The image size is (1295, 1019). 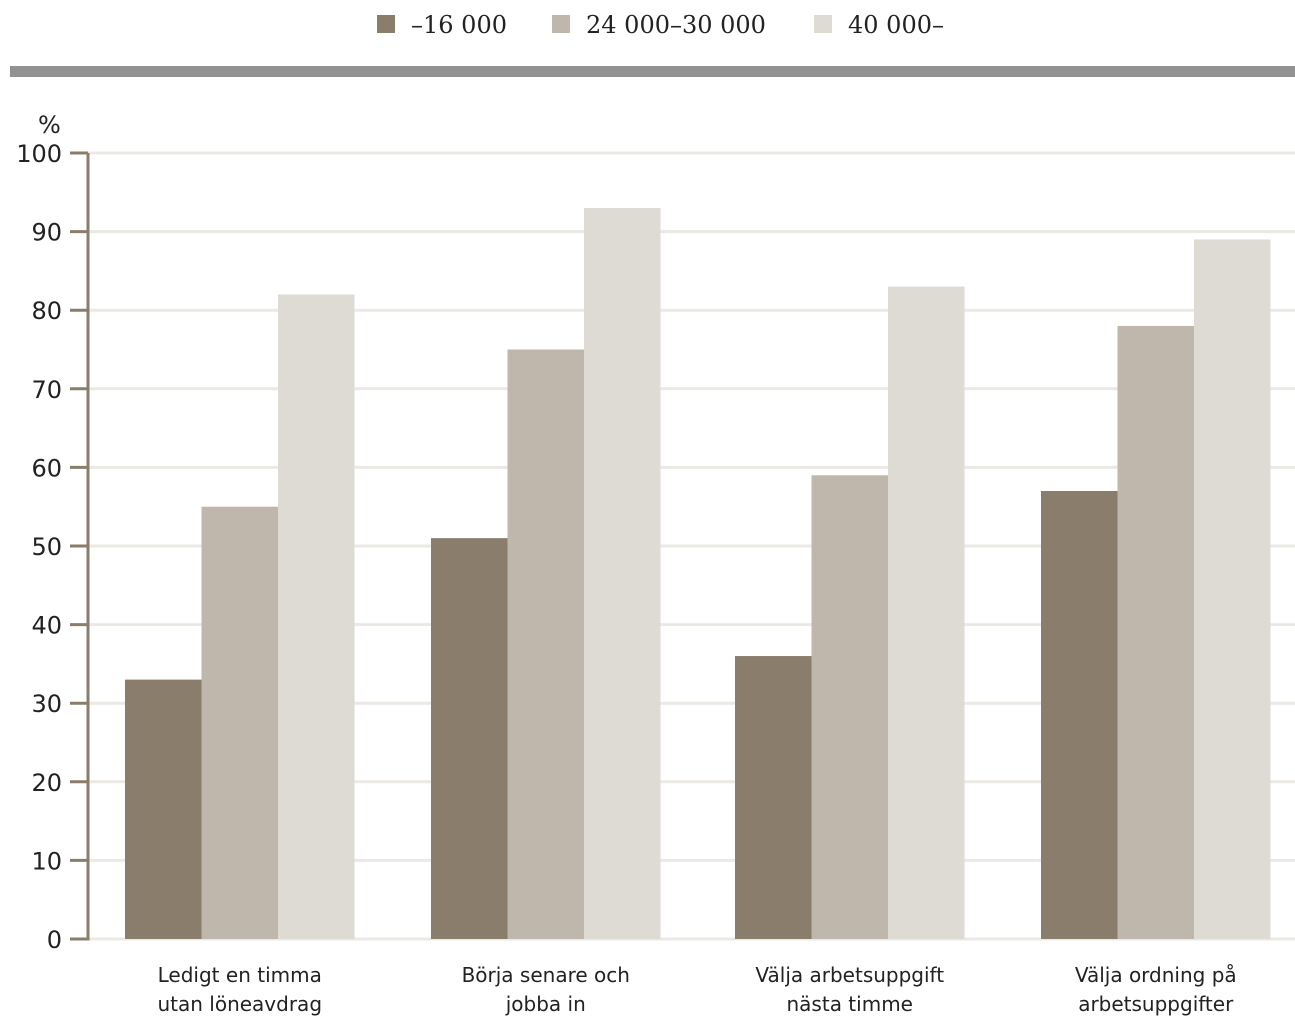 I want to click on legend-label: 24 000–30 000, so click(x=676, y=25).